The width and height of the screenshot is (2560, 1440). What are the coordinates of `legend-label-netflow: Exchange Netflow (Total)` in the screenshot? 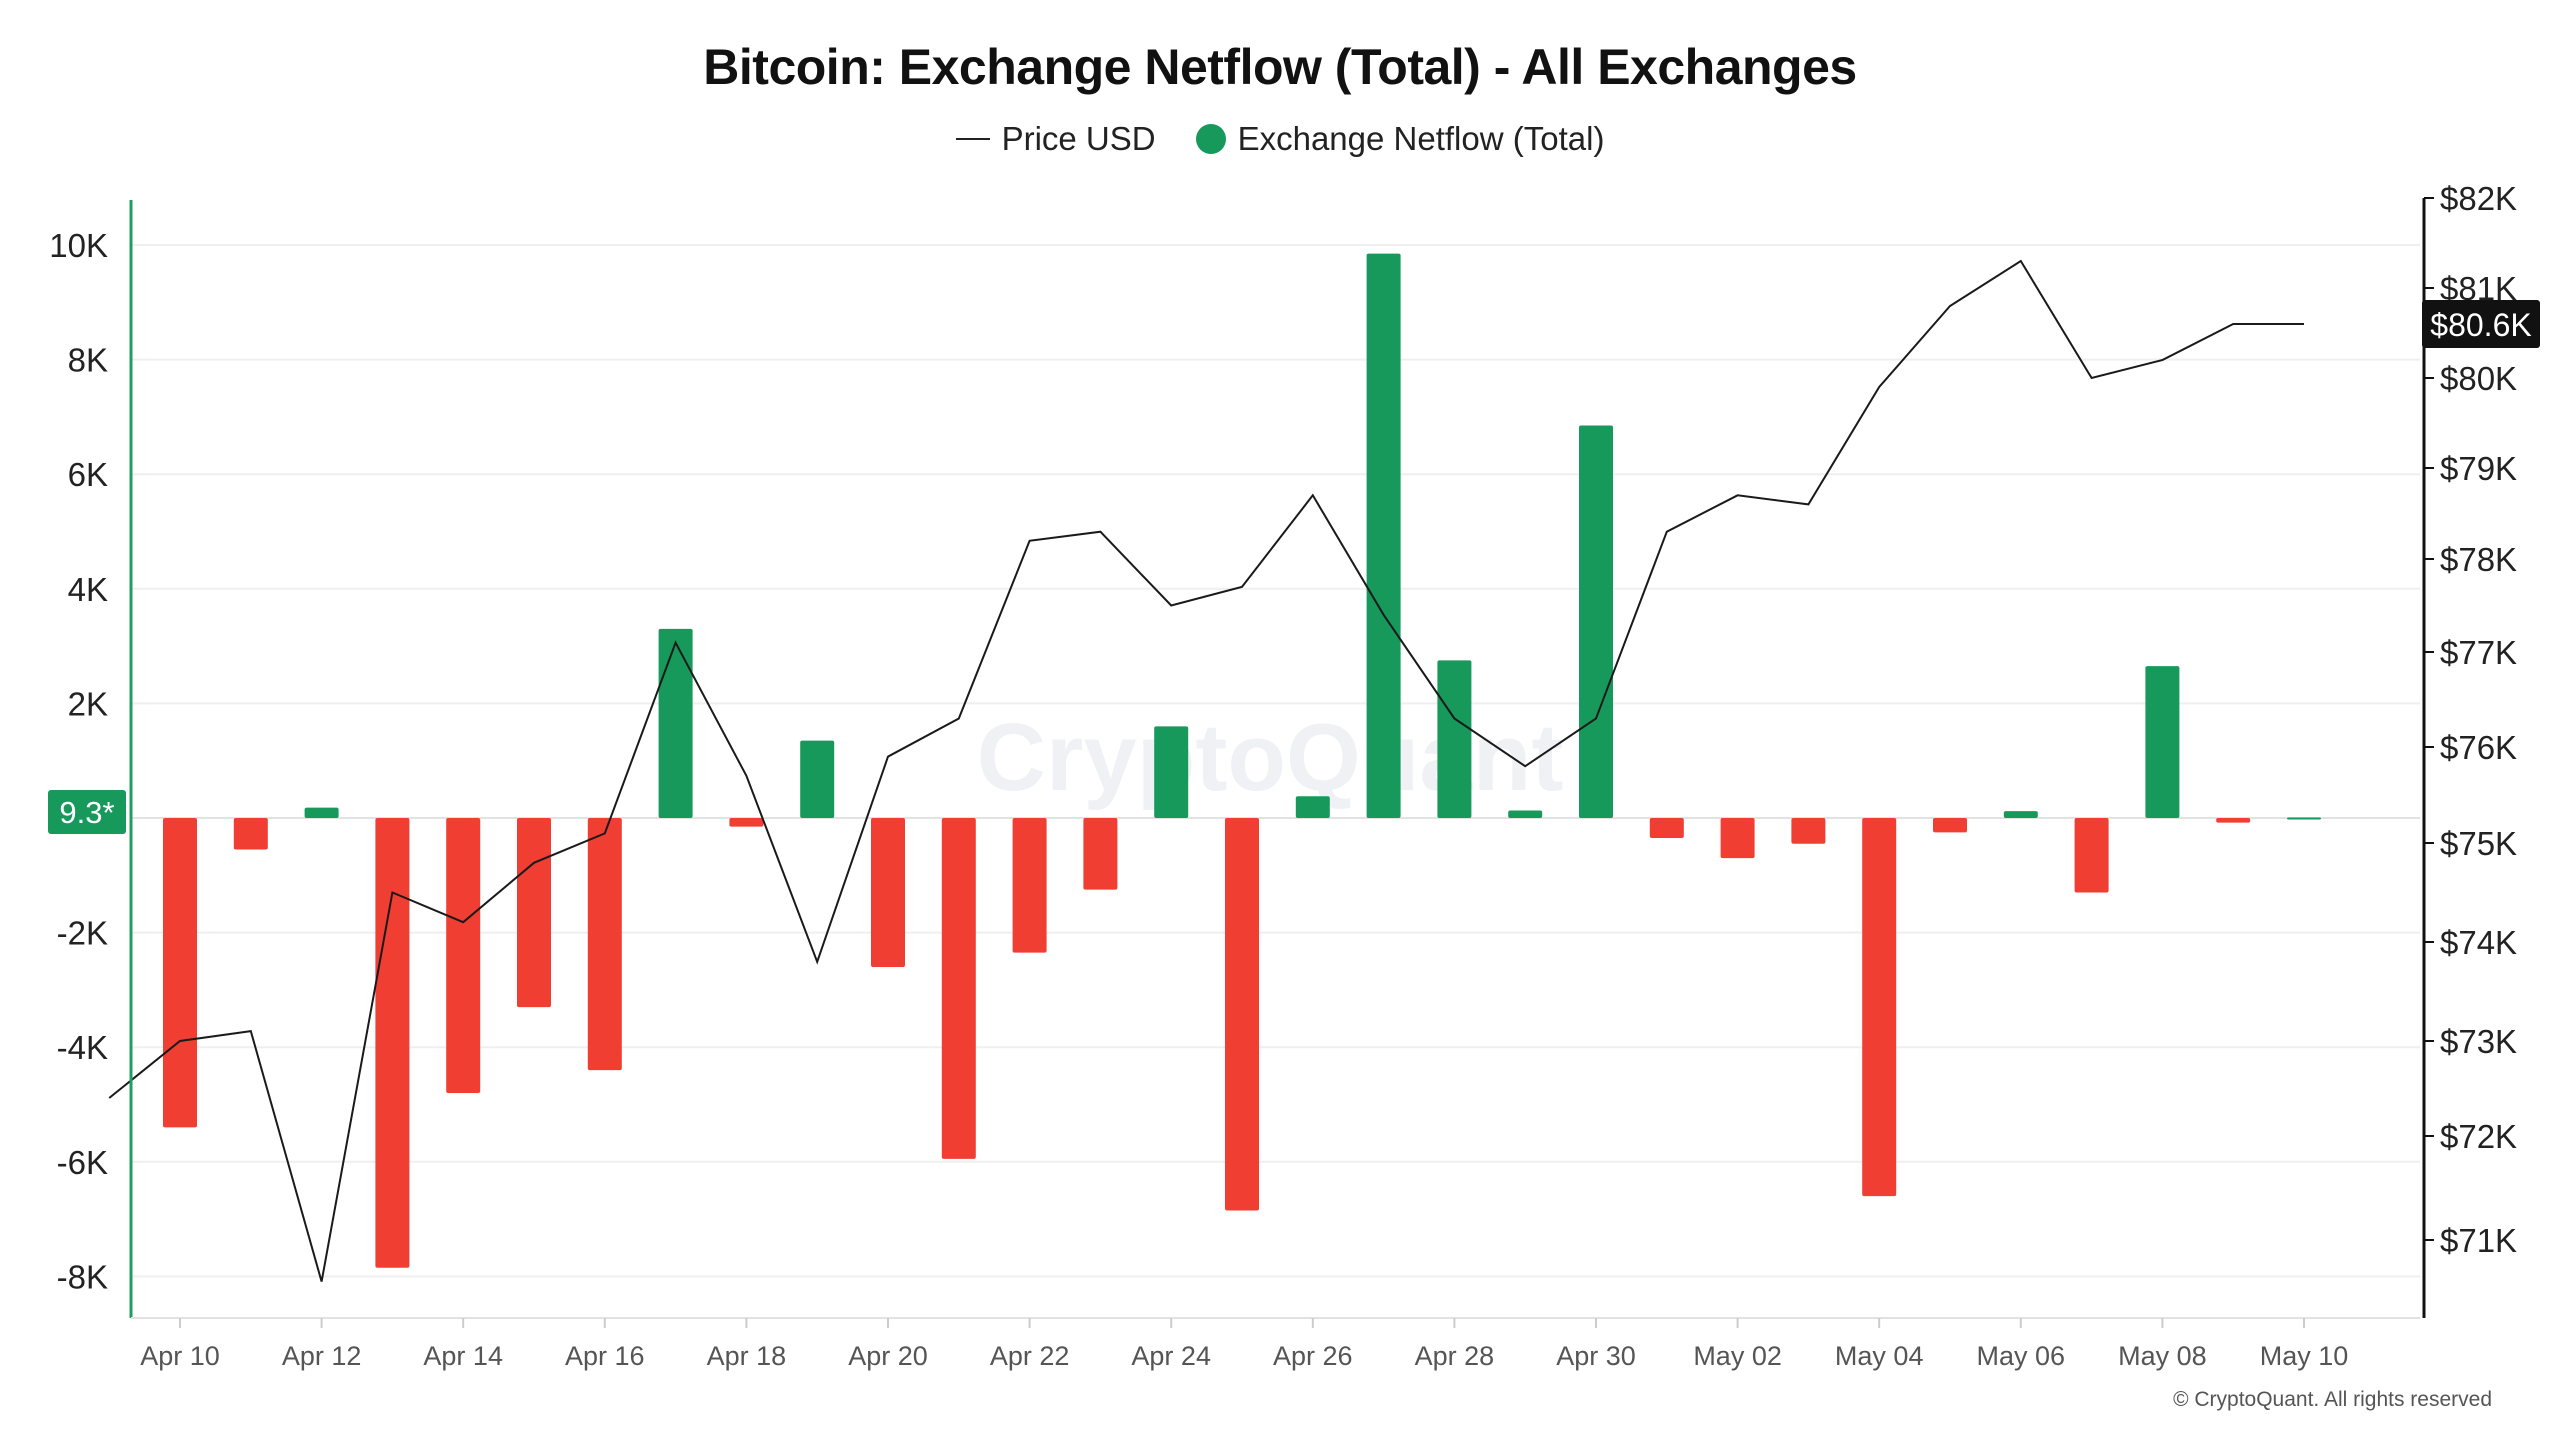 It's located at (1421, 138).